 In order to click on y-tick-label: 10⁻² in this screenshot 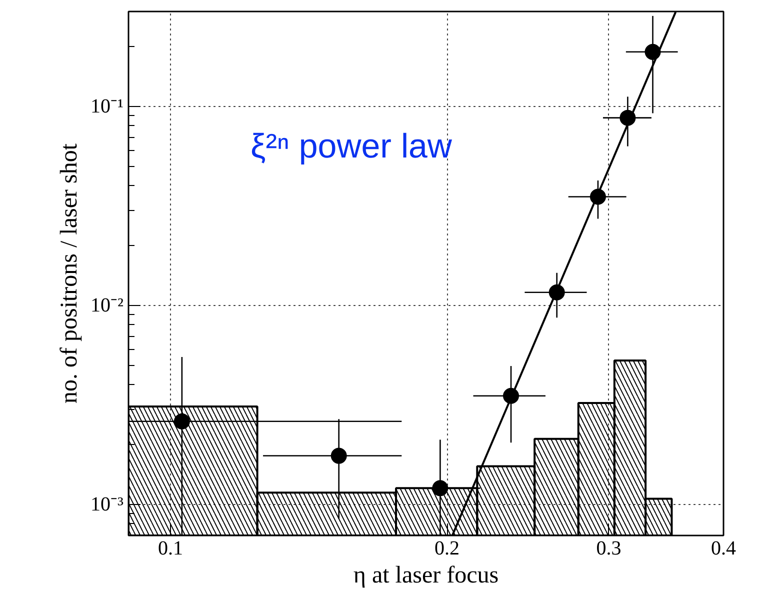, I will do `click(107, 305)`.